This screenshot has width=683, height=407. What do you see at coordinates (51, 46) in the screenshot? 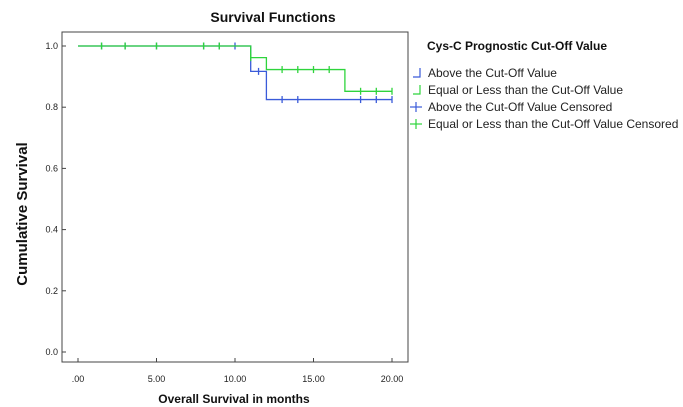
I see `y-tick-label: 1.0` at bounding box center [51, 46].